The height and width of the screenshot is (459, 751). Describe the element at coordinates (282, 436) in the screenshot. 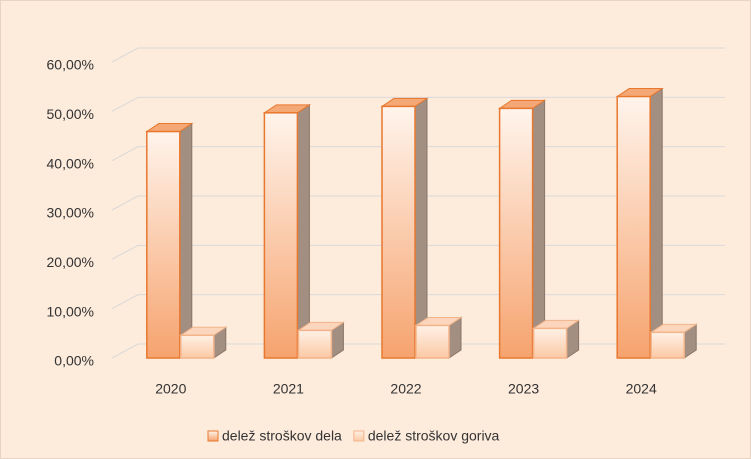

I see `legend-label: delež stroškov dela` at that location.